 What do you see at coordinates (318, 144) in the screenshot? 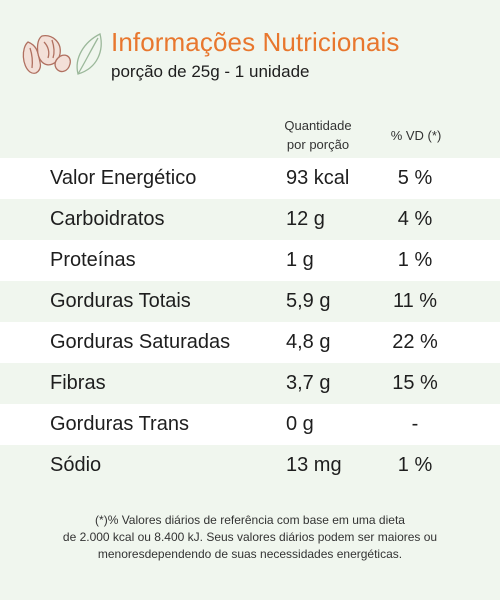
I see `column-header-quantity-line2: por porção` at bounding box center [318, 144].